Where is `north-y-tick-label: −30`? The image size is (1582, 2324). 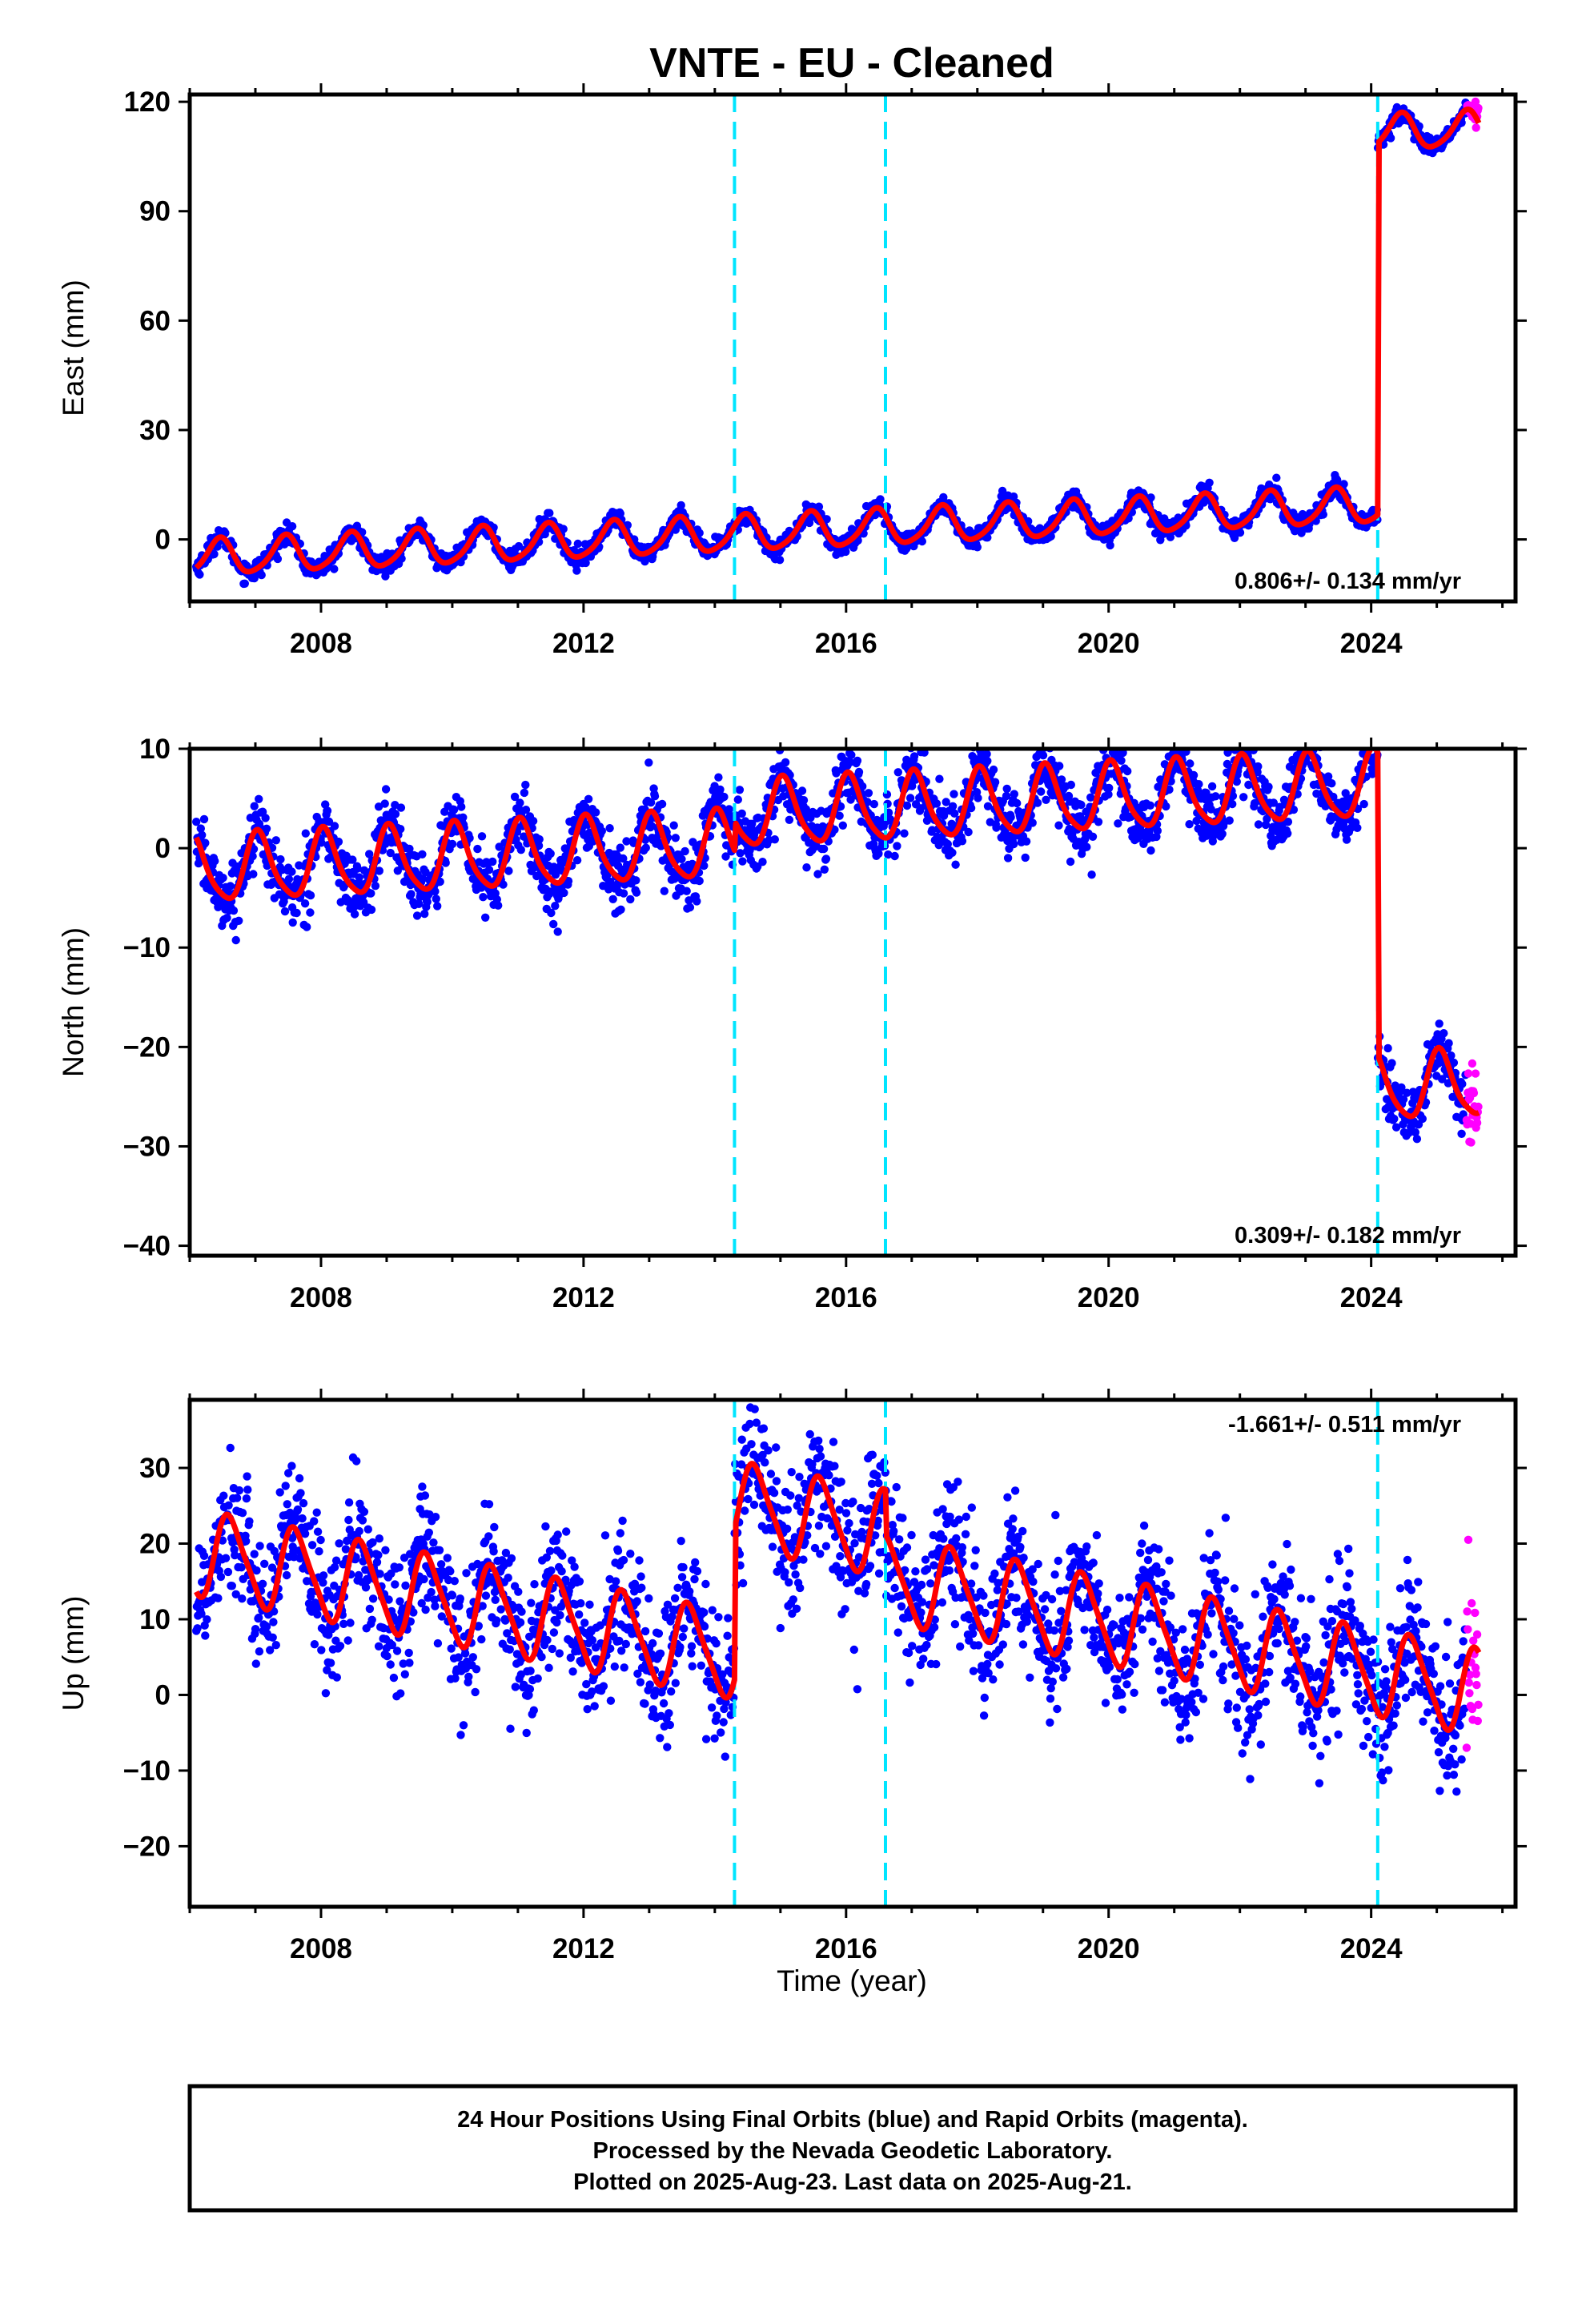 north-y-tick-label: −30 is located at coordinates (147, 1146).